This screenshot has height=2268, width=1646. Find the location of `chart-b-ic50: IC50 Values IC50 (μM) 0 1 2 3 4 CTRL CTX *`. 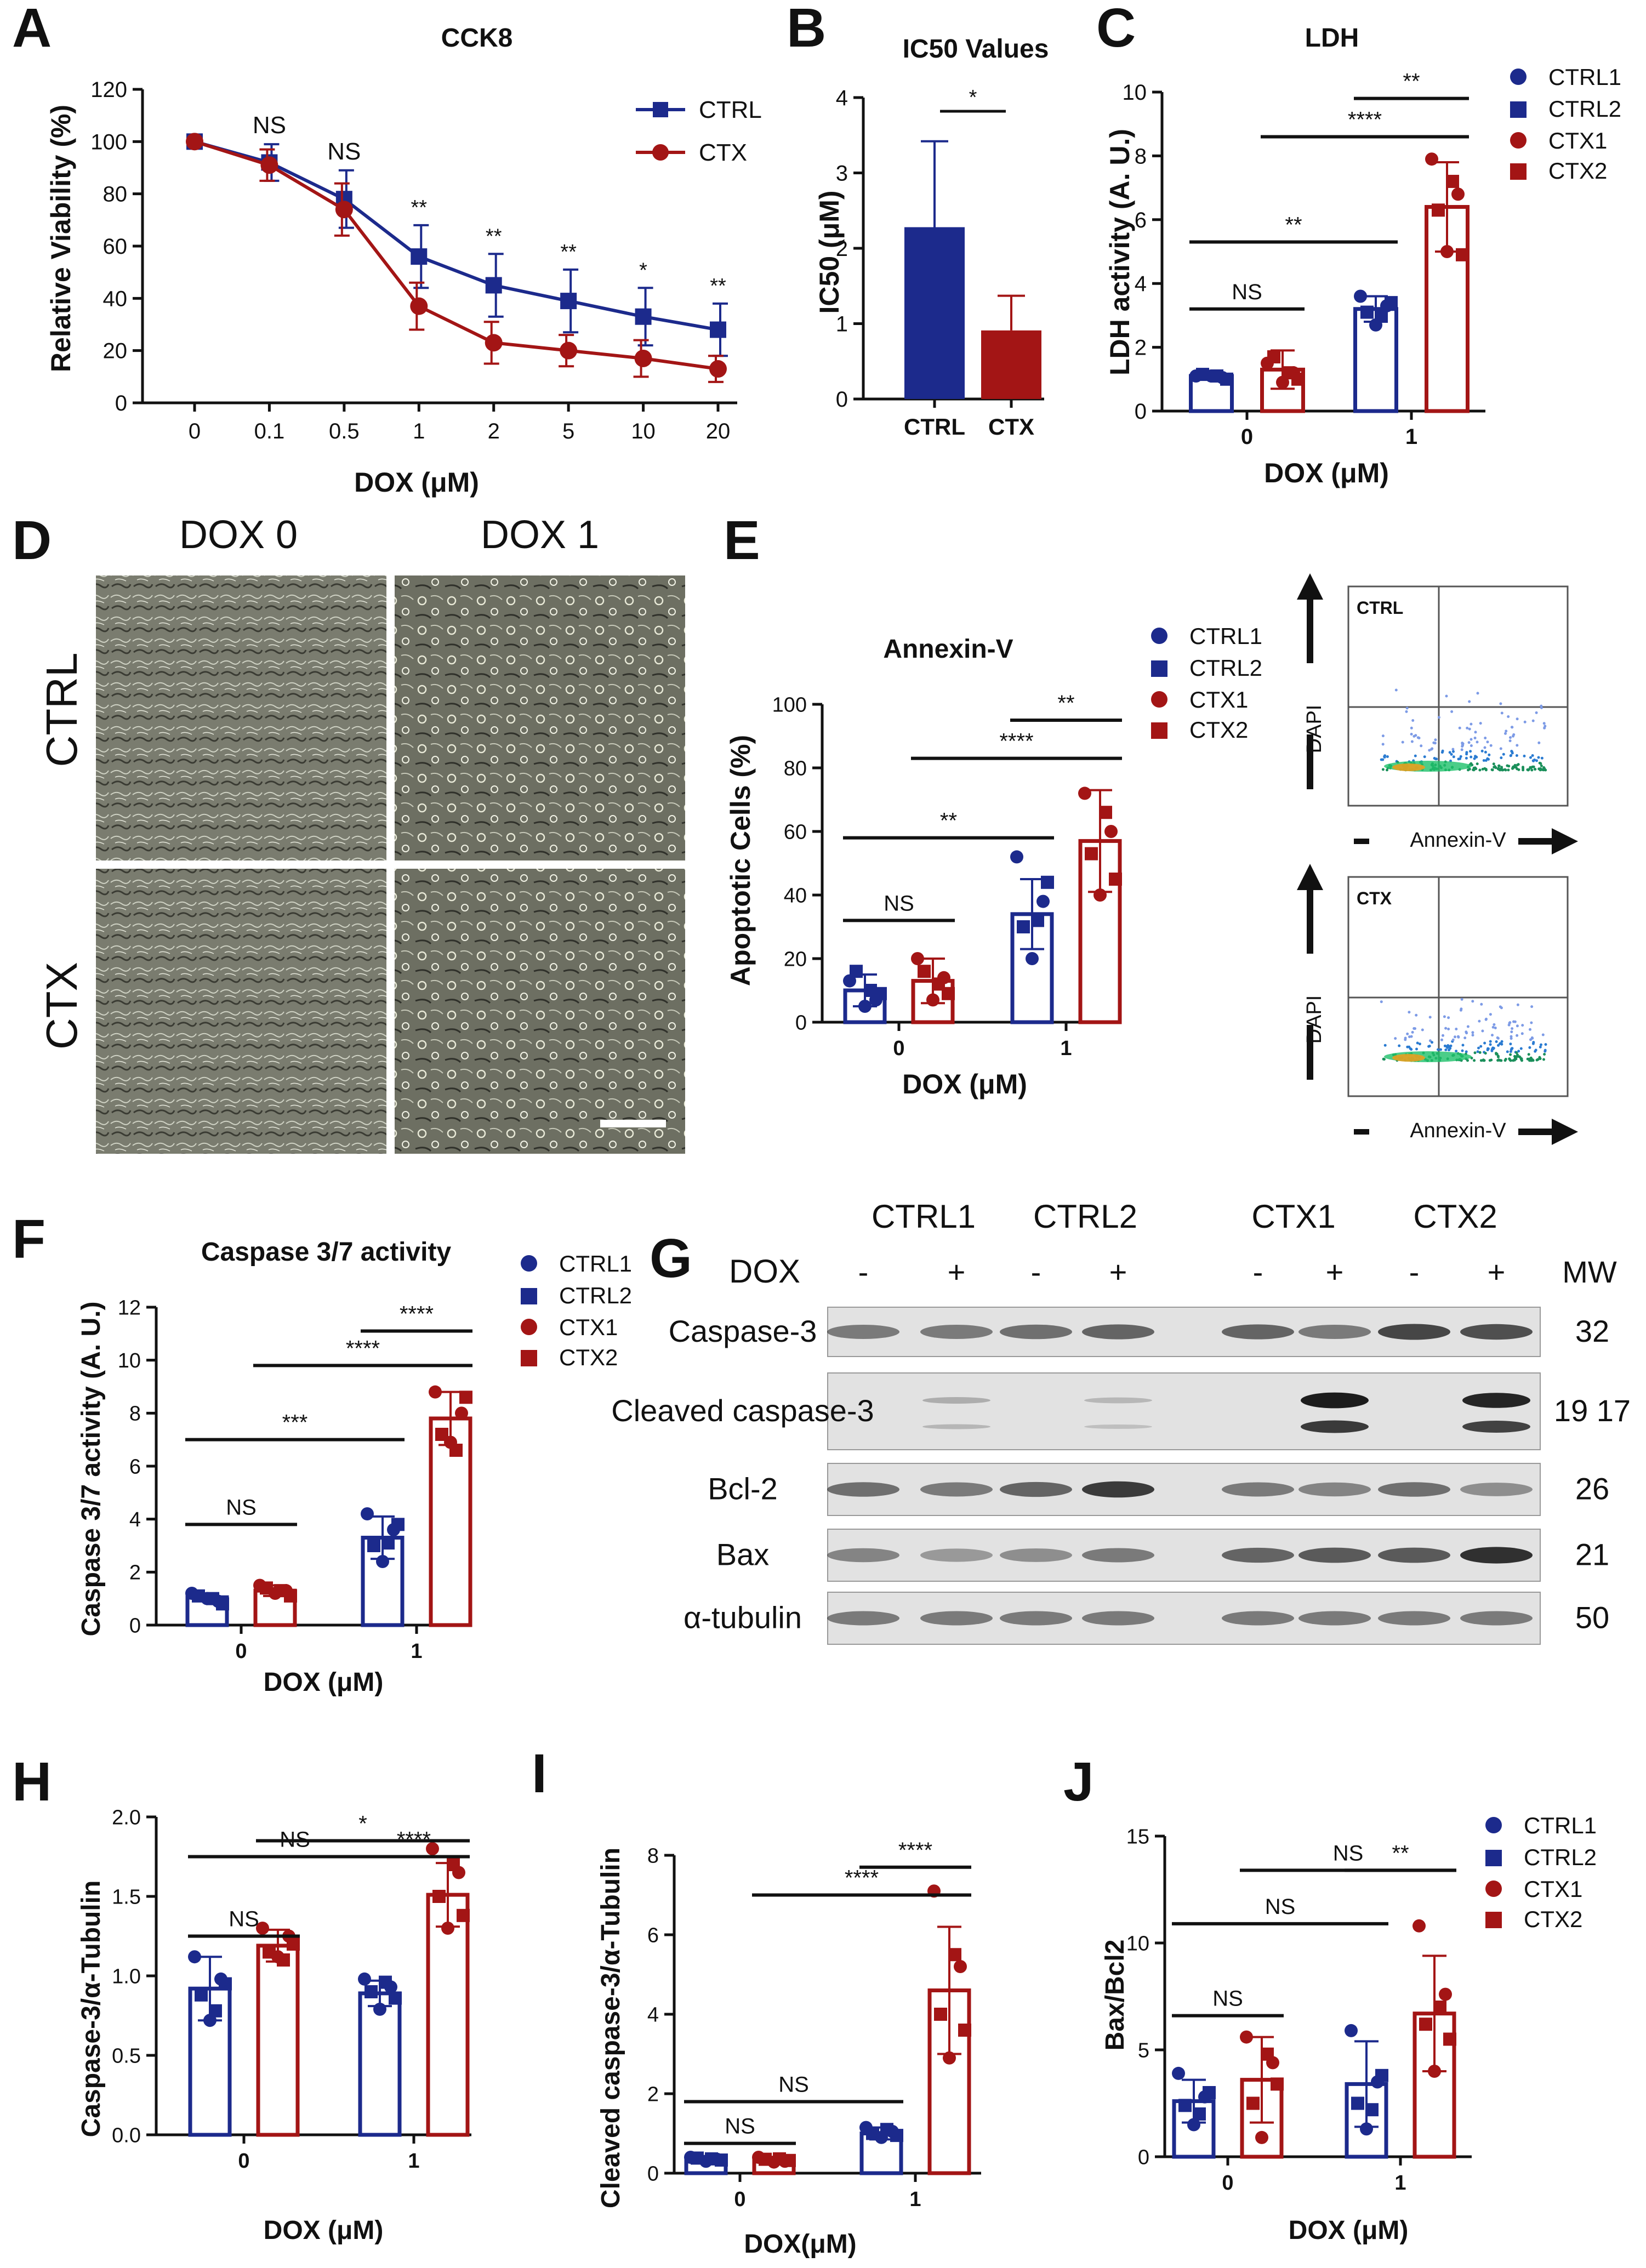

chart-b-ic50: IC50 Values IC50 (μM) 0 1 2 3 4 CTRL CTX * is located at coordinates (931, 237).